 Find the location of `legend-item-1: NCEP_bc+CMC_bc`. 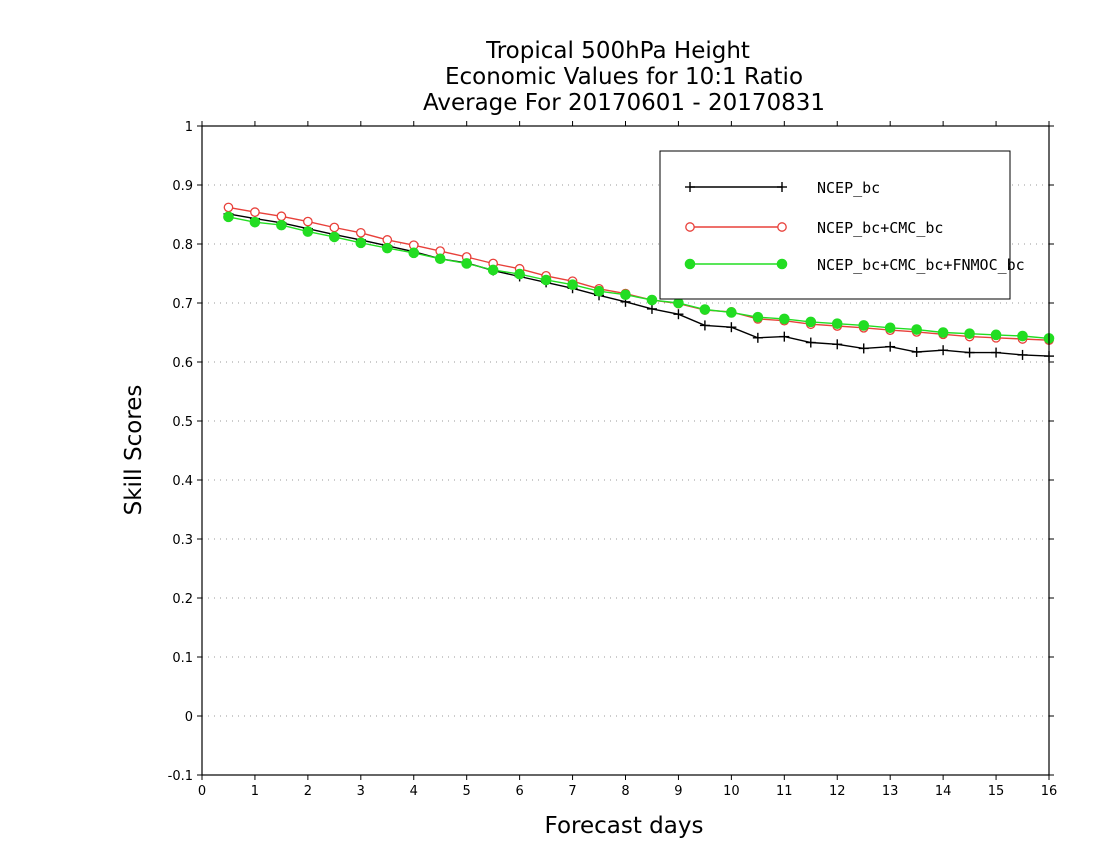

legend-item-1: NCEP_bc+CMC_bc is located at coordinates (814, 228).